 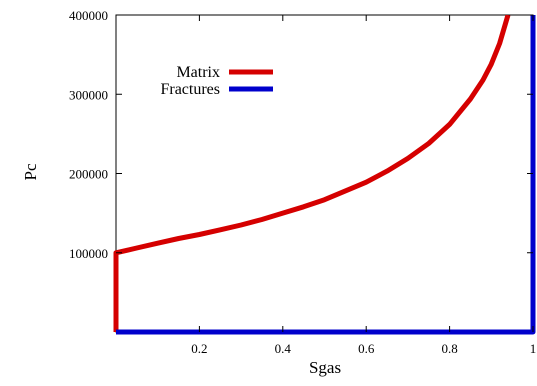 What do you see at coordinates (88, 94) in the screenshot?
I see `y-tick-label: 300000` at bounding box center [88, 94].